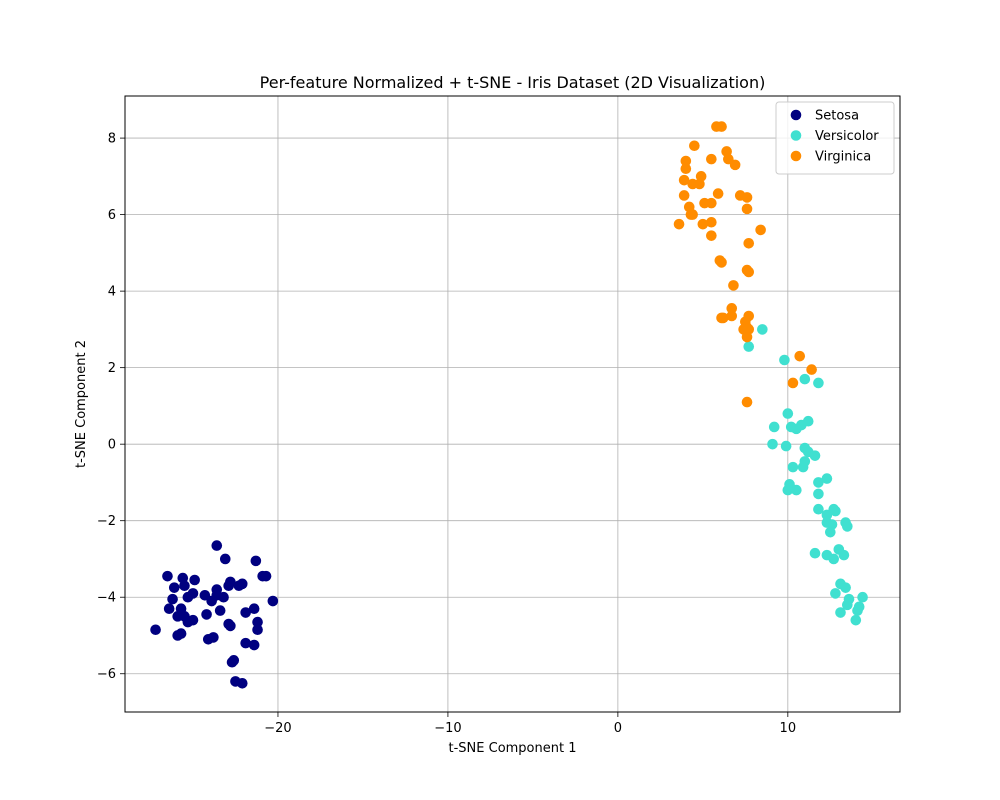  I want to click on legend-label: Setosa, so click(837, 116).